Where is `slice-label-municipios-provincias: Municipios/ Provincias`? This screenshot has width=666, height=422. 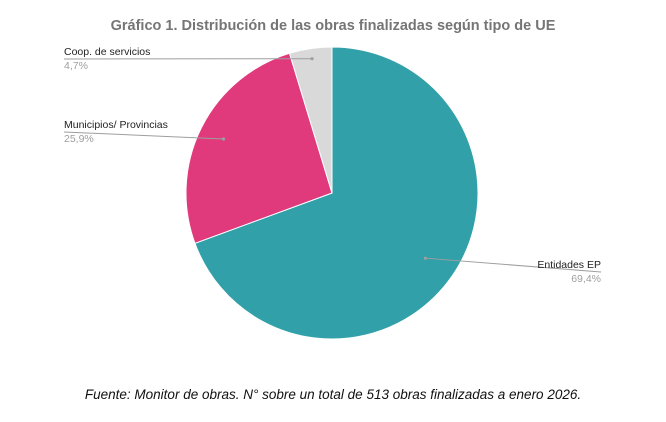
slice-label-municipios-provincias: Municipios/ Provincias is located at coordinates (116, 125).